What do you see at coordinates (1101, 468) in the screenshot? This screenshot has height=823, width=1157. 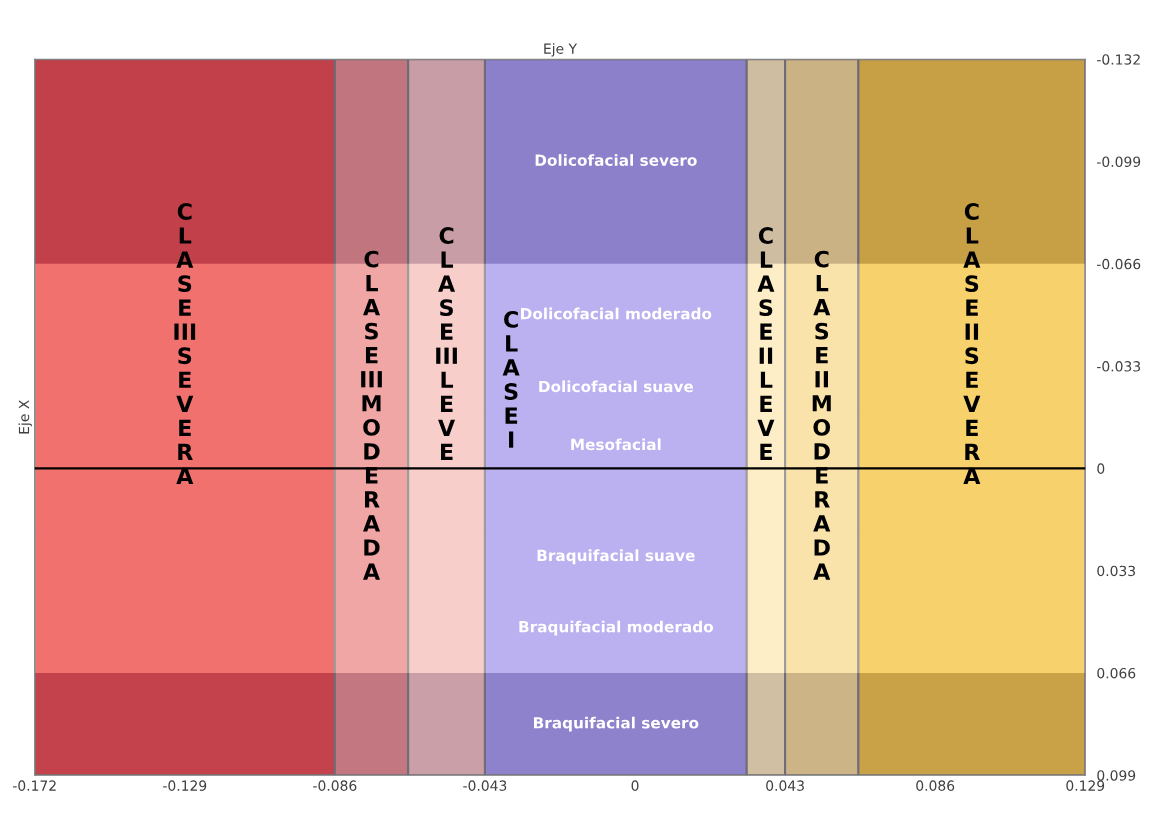 I see `y-tick-label: 0` at bounding box center [1101, 468].